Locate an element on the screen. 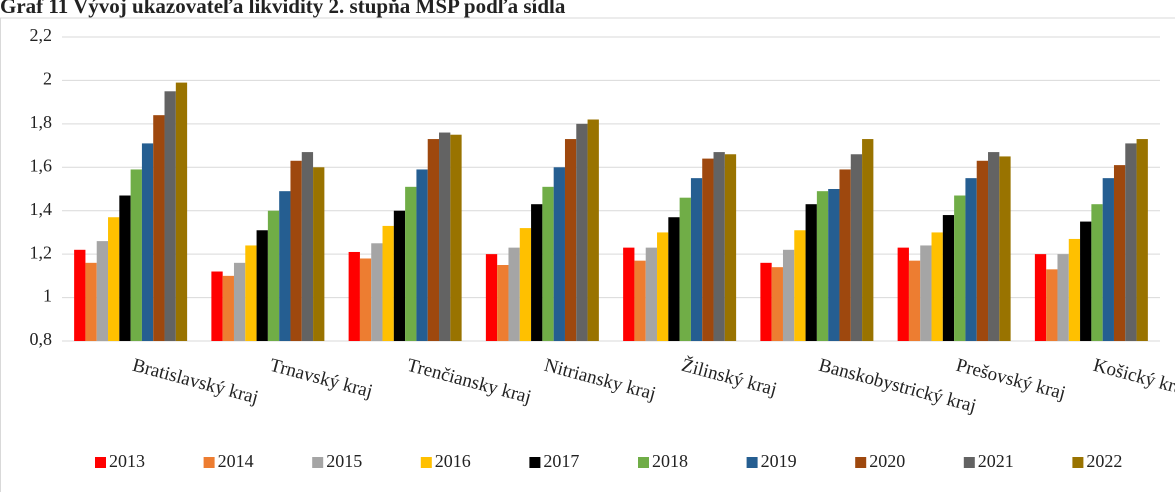 The height and width of the screenshot is (492, 1175). legend-label: 2014 is located at coordinates (236, 461).